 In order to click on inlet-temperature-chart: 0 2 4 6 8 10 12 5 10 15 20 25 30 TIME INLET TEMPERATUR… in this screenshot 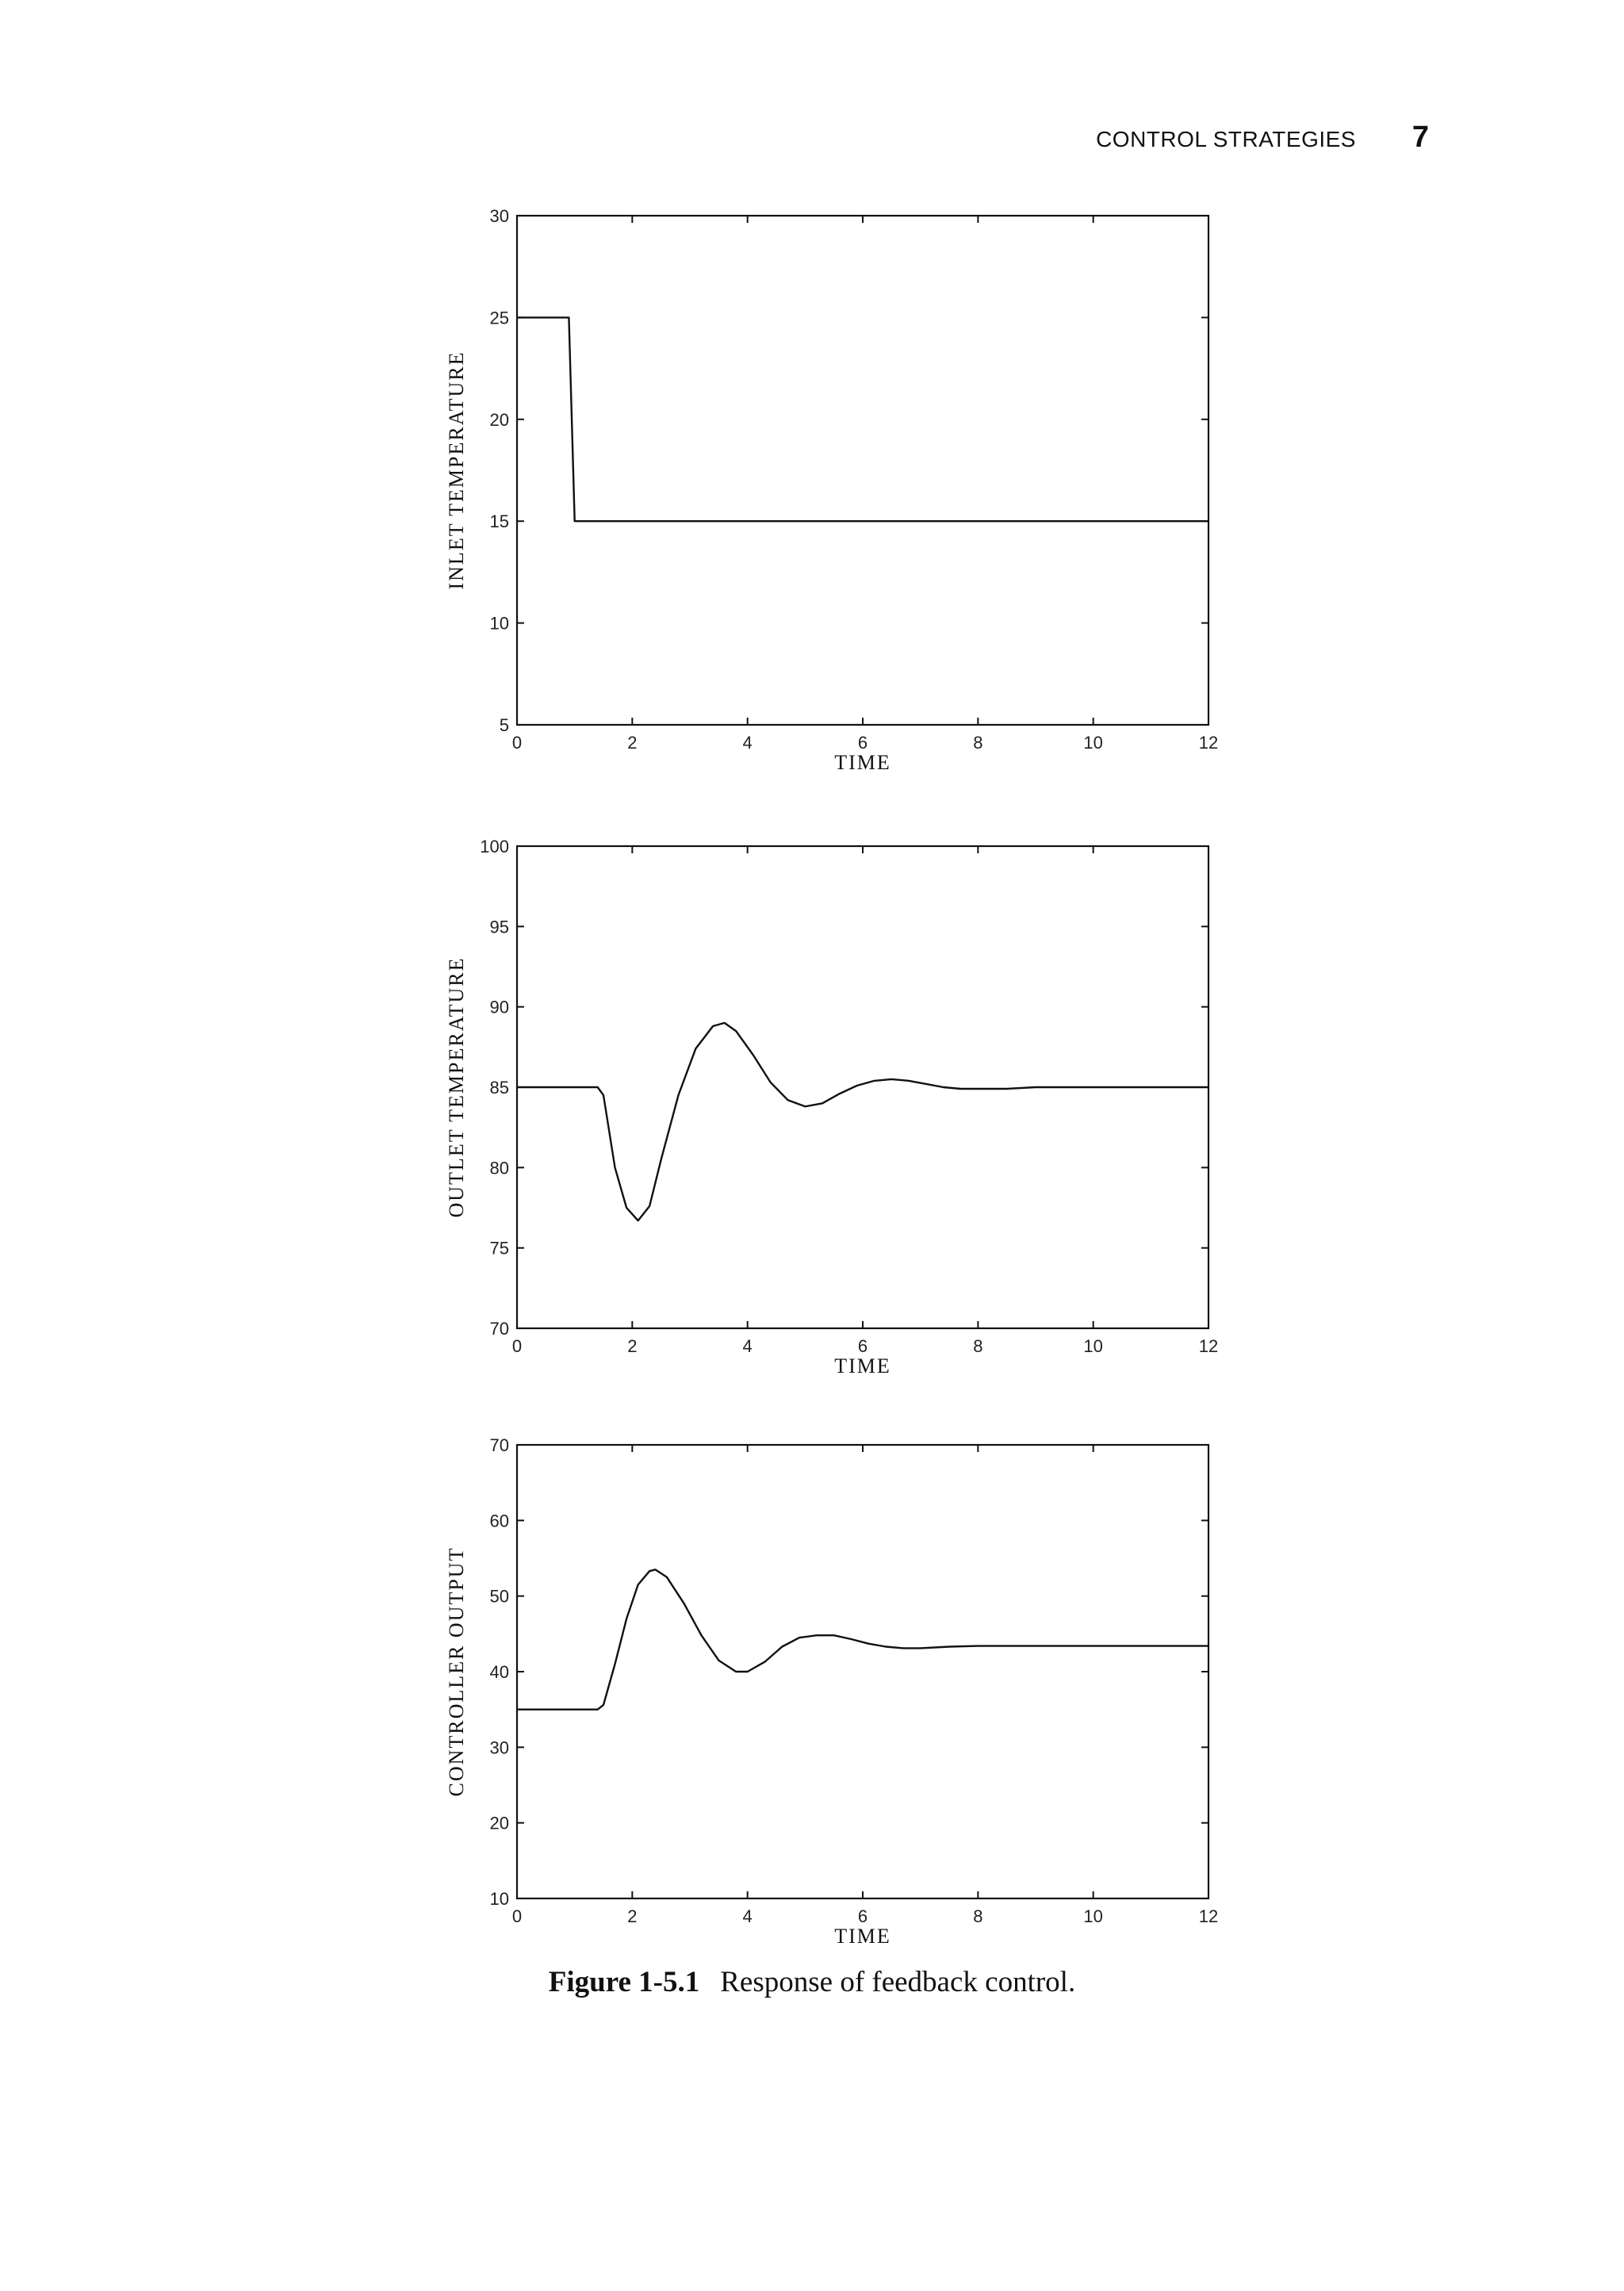, I will do `click(831, 490)`.